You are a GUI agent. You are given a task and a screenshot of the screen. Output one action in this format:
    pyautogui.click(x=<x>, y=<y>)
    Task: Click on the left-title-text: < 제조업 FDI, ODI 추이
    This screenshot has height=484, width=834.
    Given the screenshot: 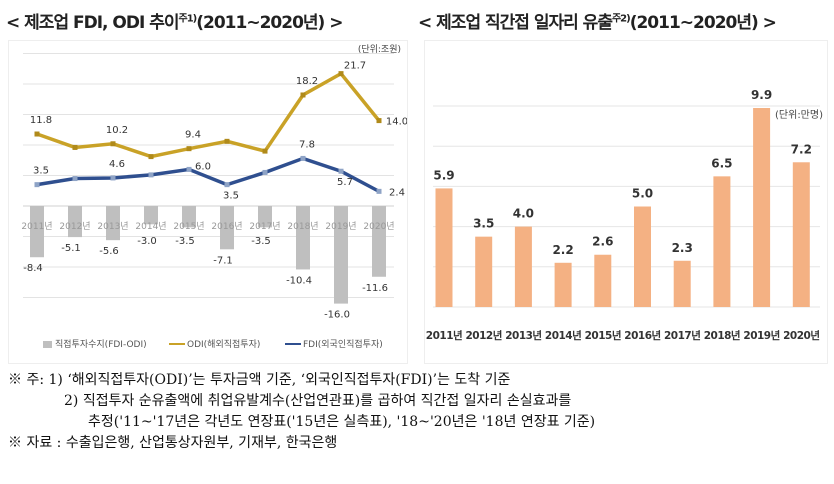 What is the action you would take?
    pyautogui.click(x=93, y=23)
    